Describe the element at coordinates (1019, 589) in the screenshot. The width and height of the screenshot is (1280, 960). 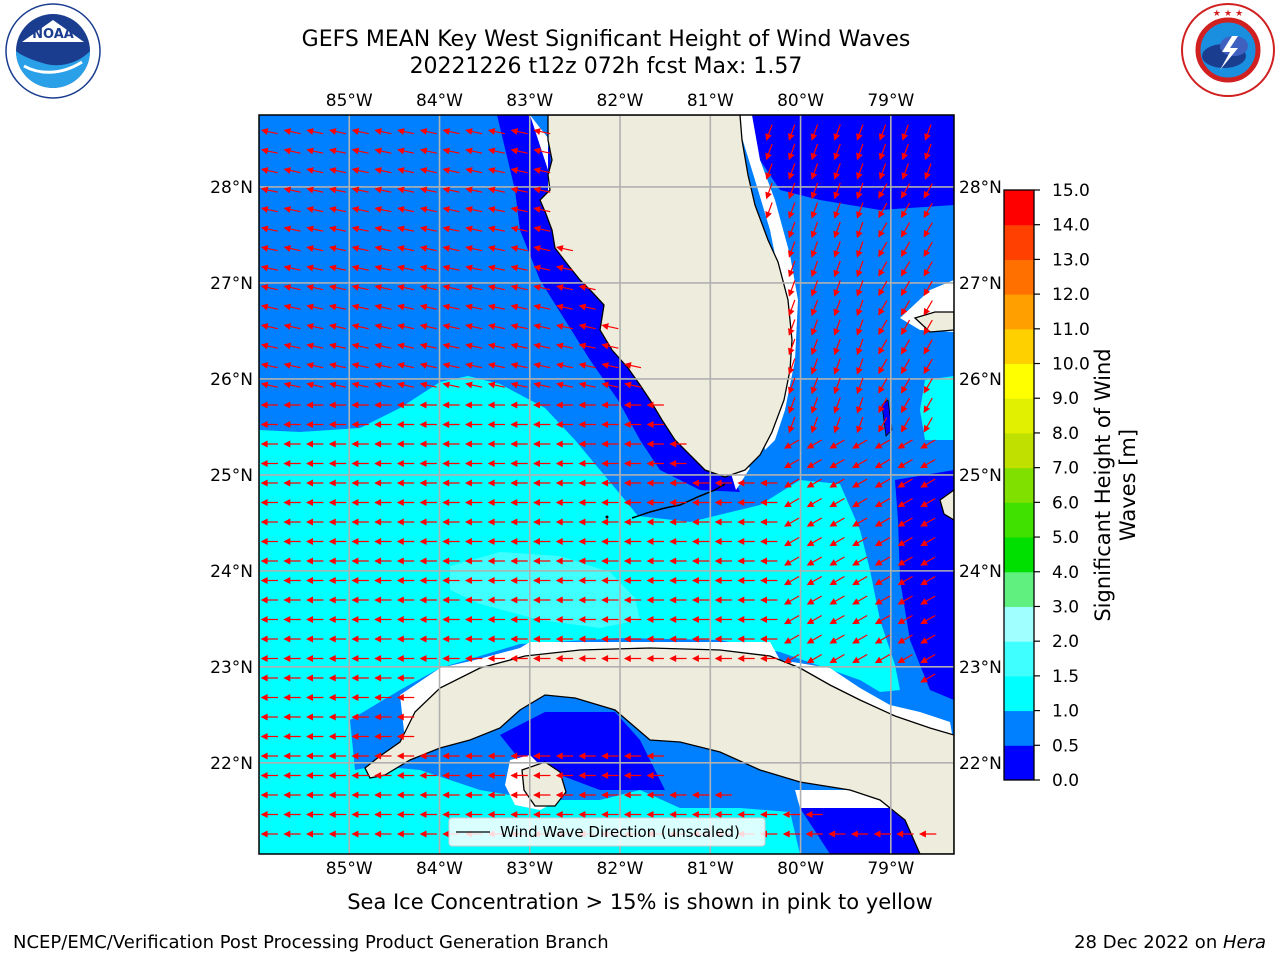
I see `colorbar-segment` at that location.